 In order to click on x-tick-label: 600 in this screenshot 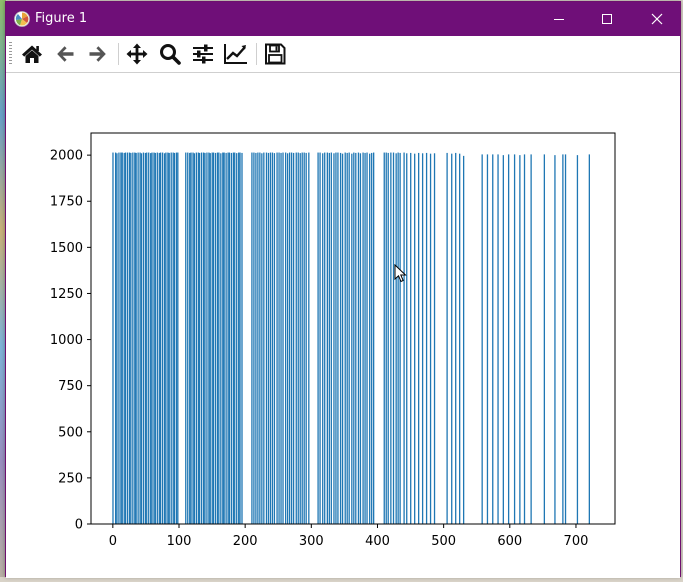, I will do `click(509, 541)`.